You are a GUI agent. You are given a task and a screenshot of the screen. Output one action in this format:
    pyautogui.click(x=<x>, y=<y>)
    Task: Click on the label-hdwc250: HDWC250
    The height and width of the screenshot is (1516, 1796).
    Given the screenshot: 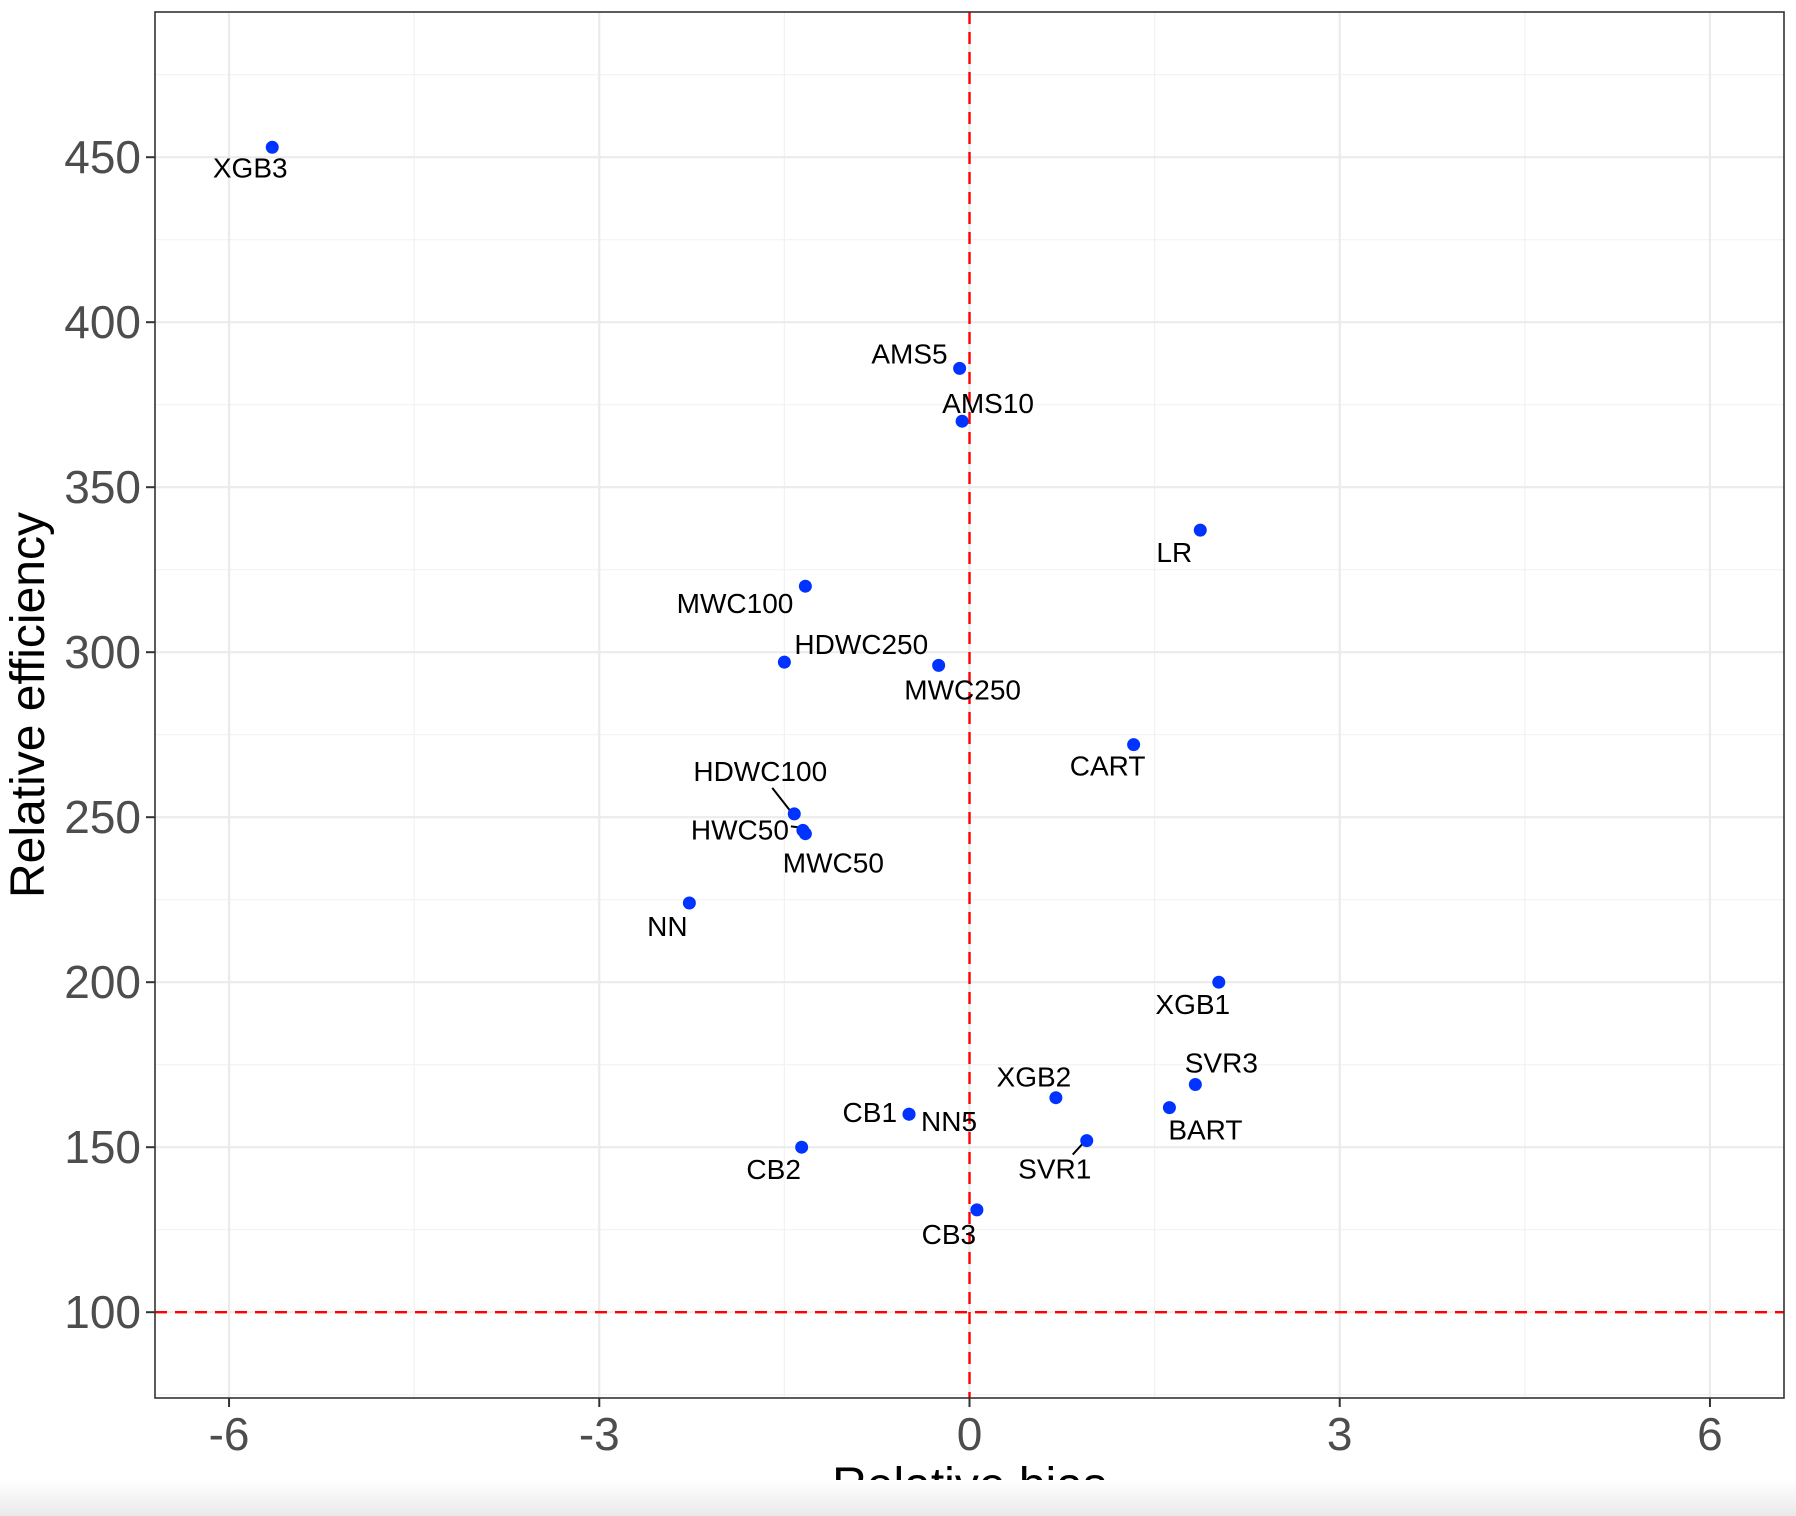 What is the action you would take?
    pyautogui.click(x=861, y=644)
    